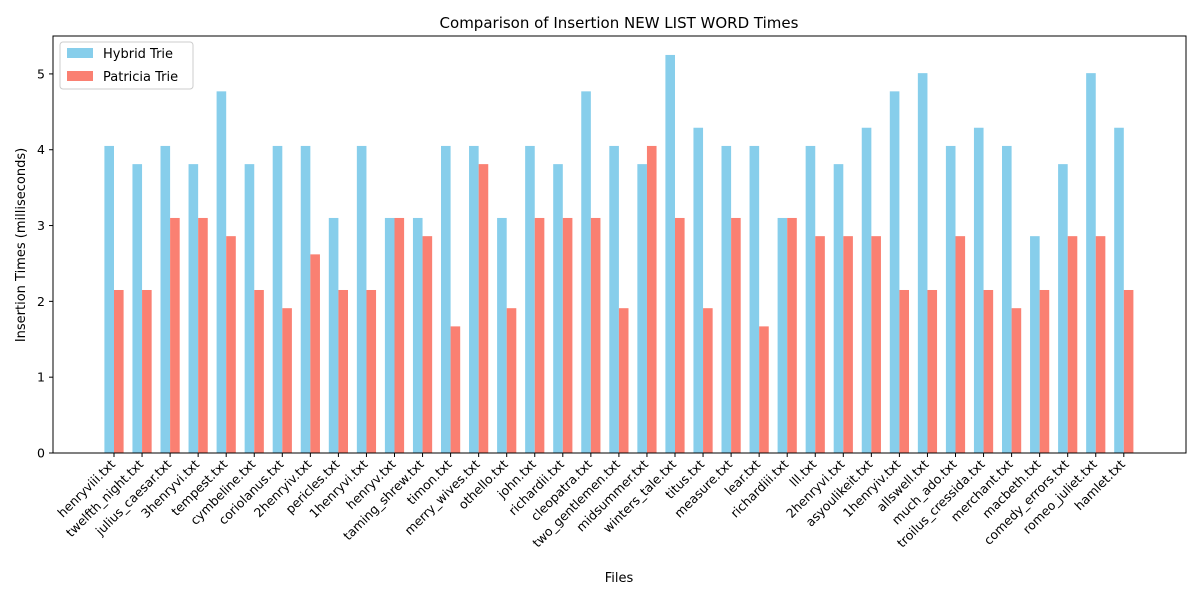 Image resolution: width=1200 pixels, height=600 pixels. What do you see at coordinates (80, 76) in the screenshot?
I see `legend-swatch-patricia-trie` at bounding box center [80, 76].